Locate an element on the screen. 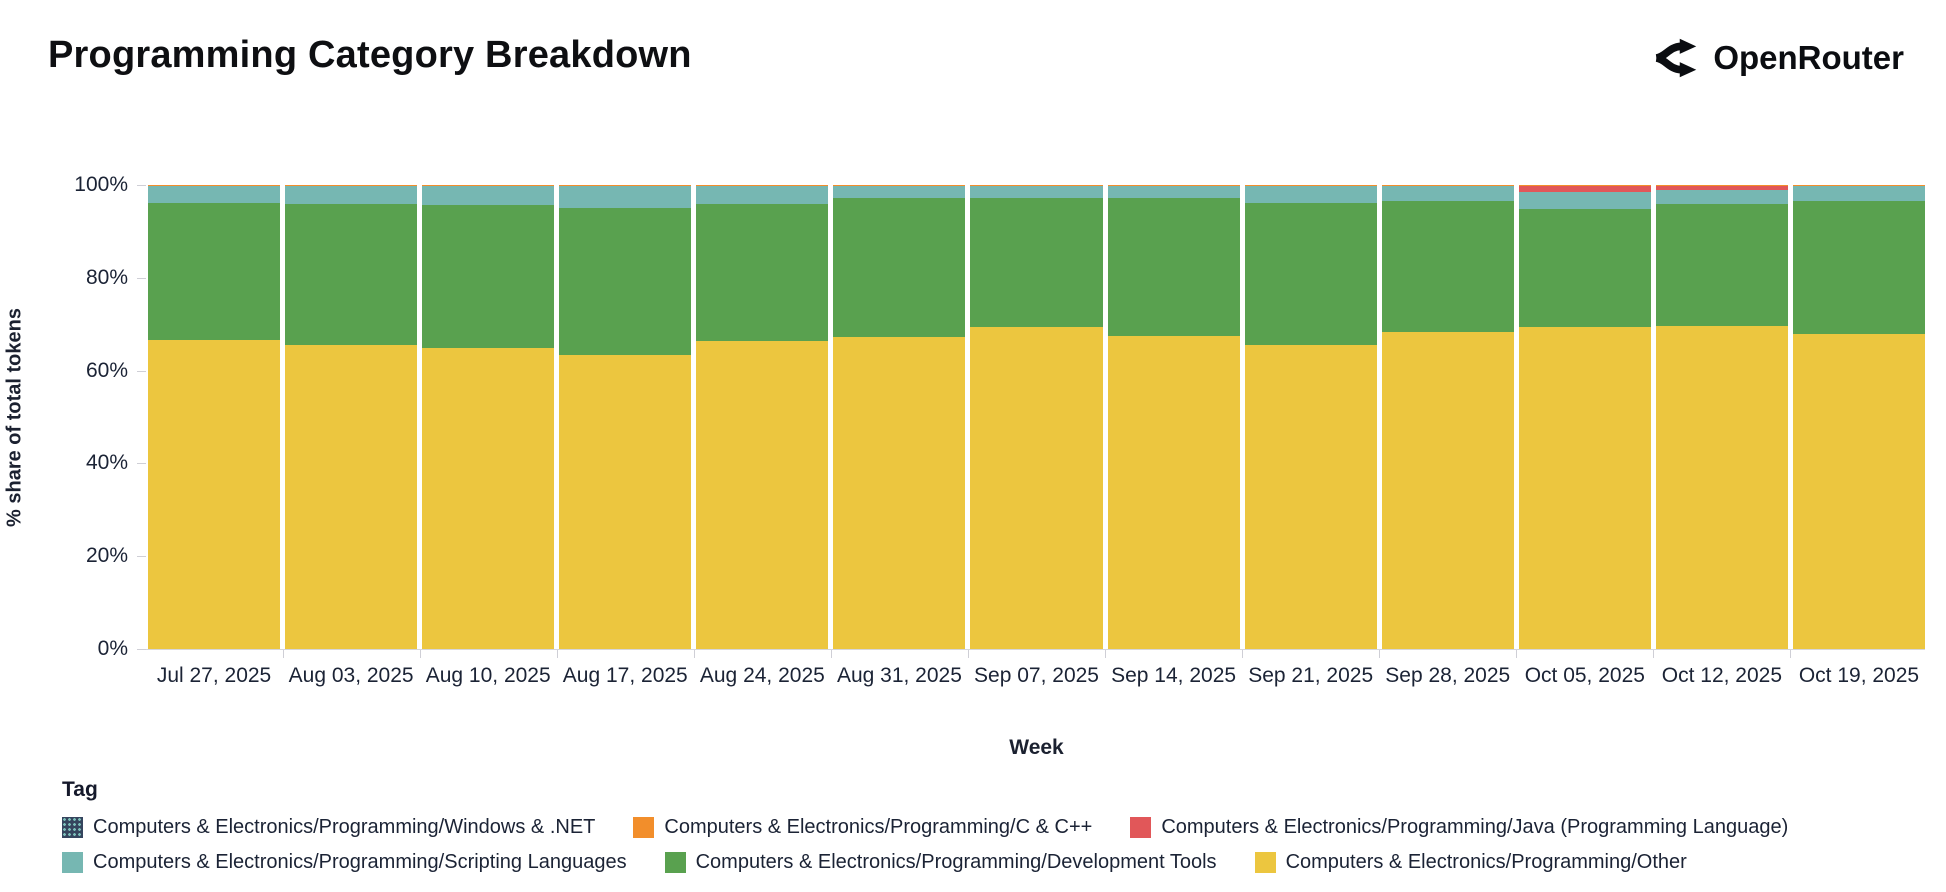 This screenshot has height=892, width=1946. x-tick-label: Sep 14, 2025 is located at coordinates (1174, 675).